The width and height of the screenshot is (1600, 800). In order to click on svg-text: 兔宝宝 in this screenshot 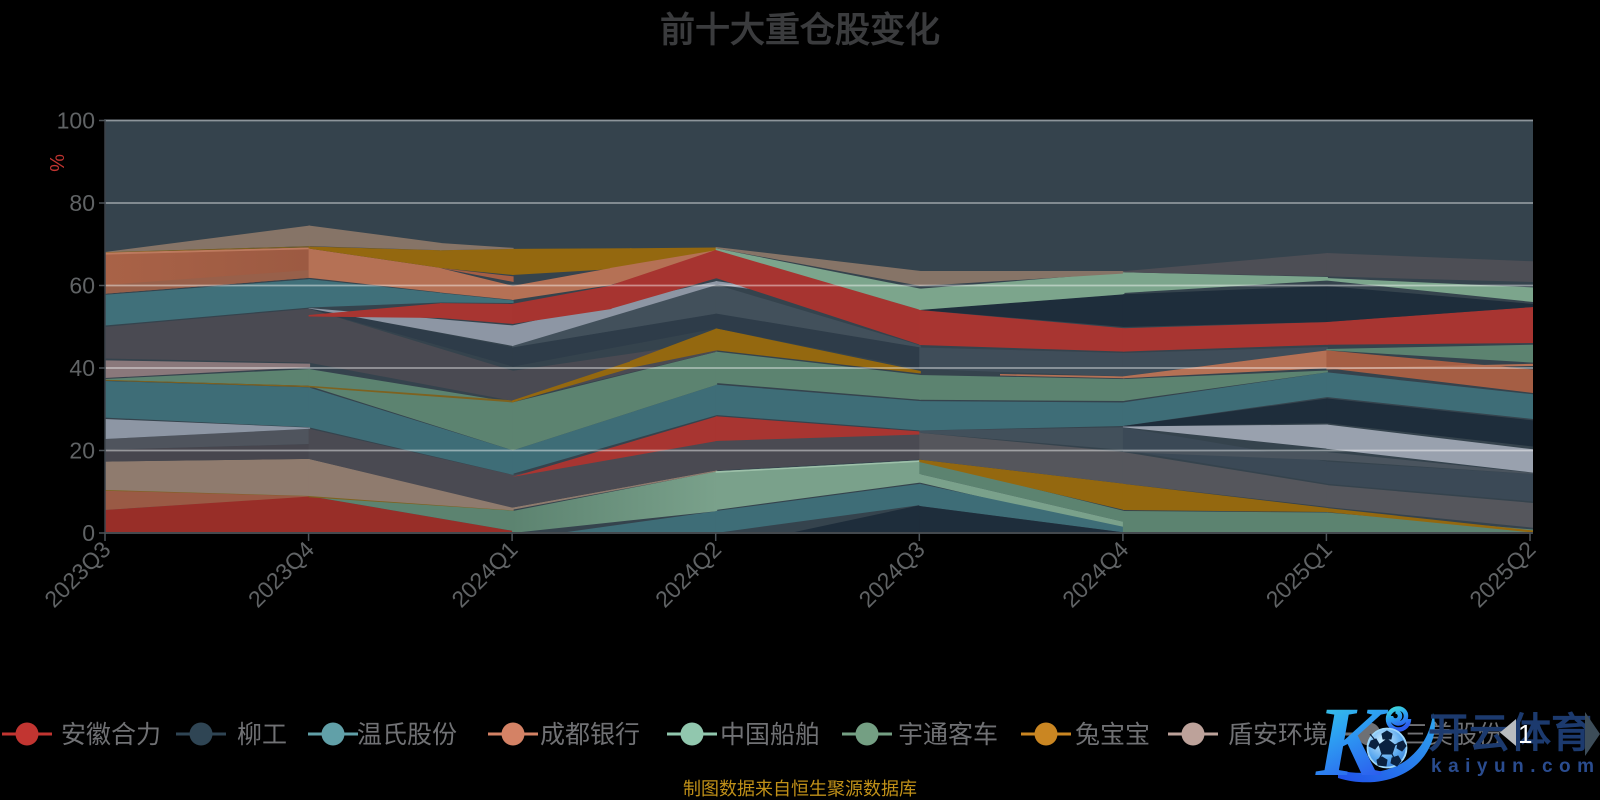, I will do `click(1112, 735)`.